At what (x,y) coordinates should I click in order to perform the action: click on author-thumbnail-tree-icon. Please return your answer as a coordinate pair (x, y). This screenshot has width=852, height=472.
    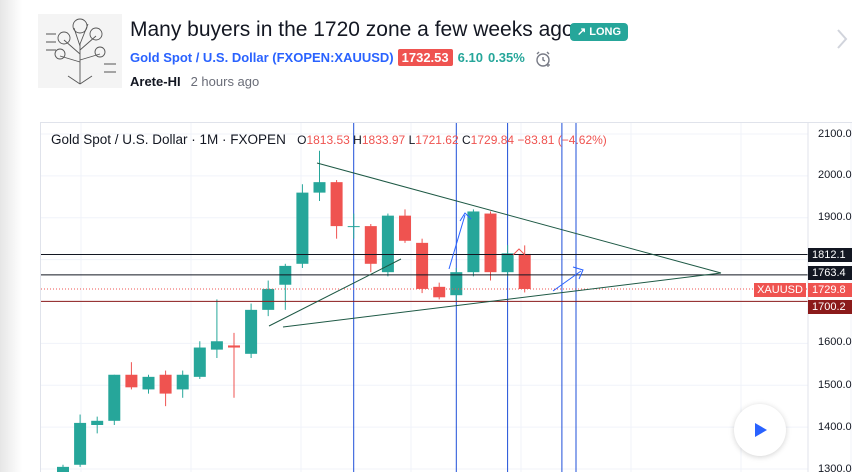
    Looking at the image, I should click on (80, 51).